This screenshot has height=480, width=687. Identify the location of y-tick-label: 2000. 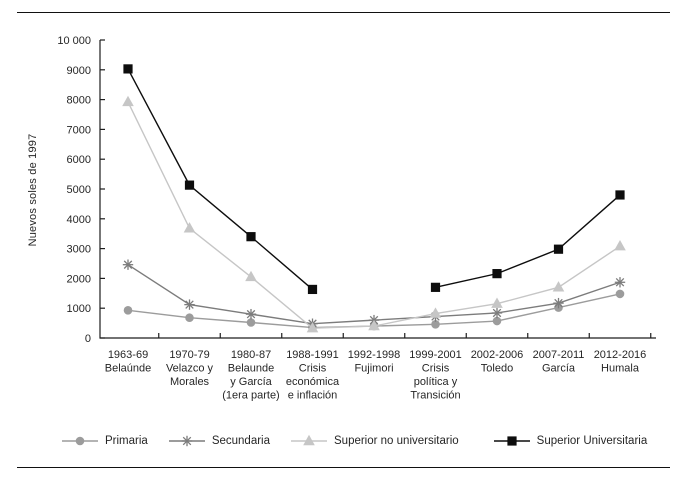
(79, 279).